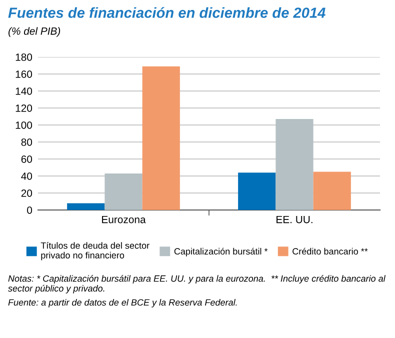 The height and width of the screenshot is (338, 395). Describe the element at coordinates (221, 252) in the screenshot. I see `legend-label: Capitalización bursátil *` at that location.